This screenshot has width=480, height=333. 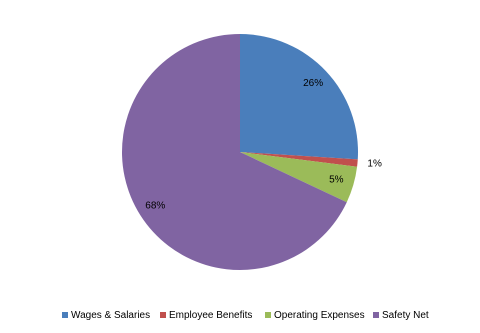 What do you see at coordinates (405, 315) in the screenshot?
I see `legend-label: Safety Net` at bounding box center [405, 315].